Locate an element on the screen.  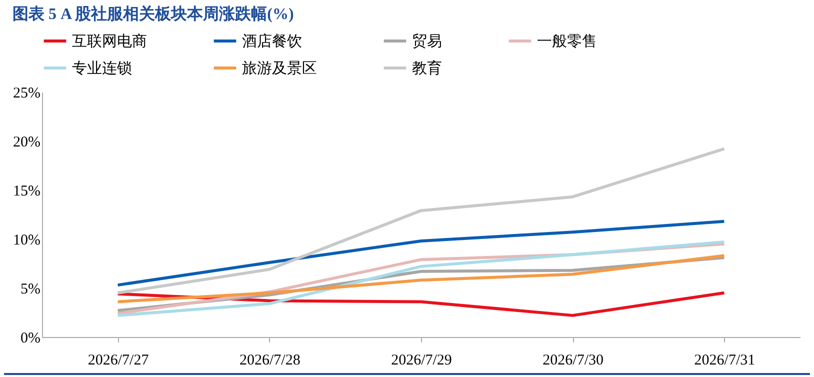
legend-label: 教育 is located at coordinates (427, 68).